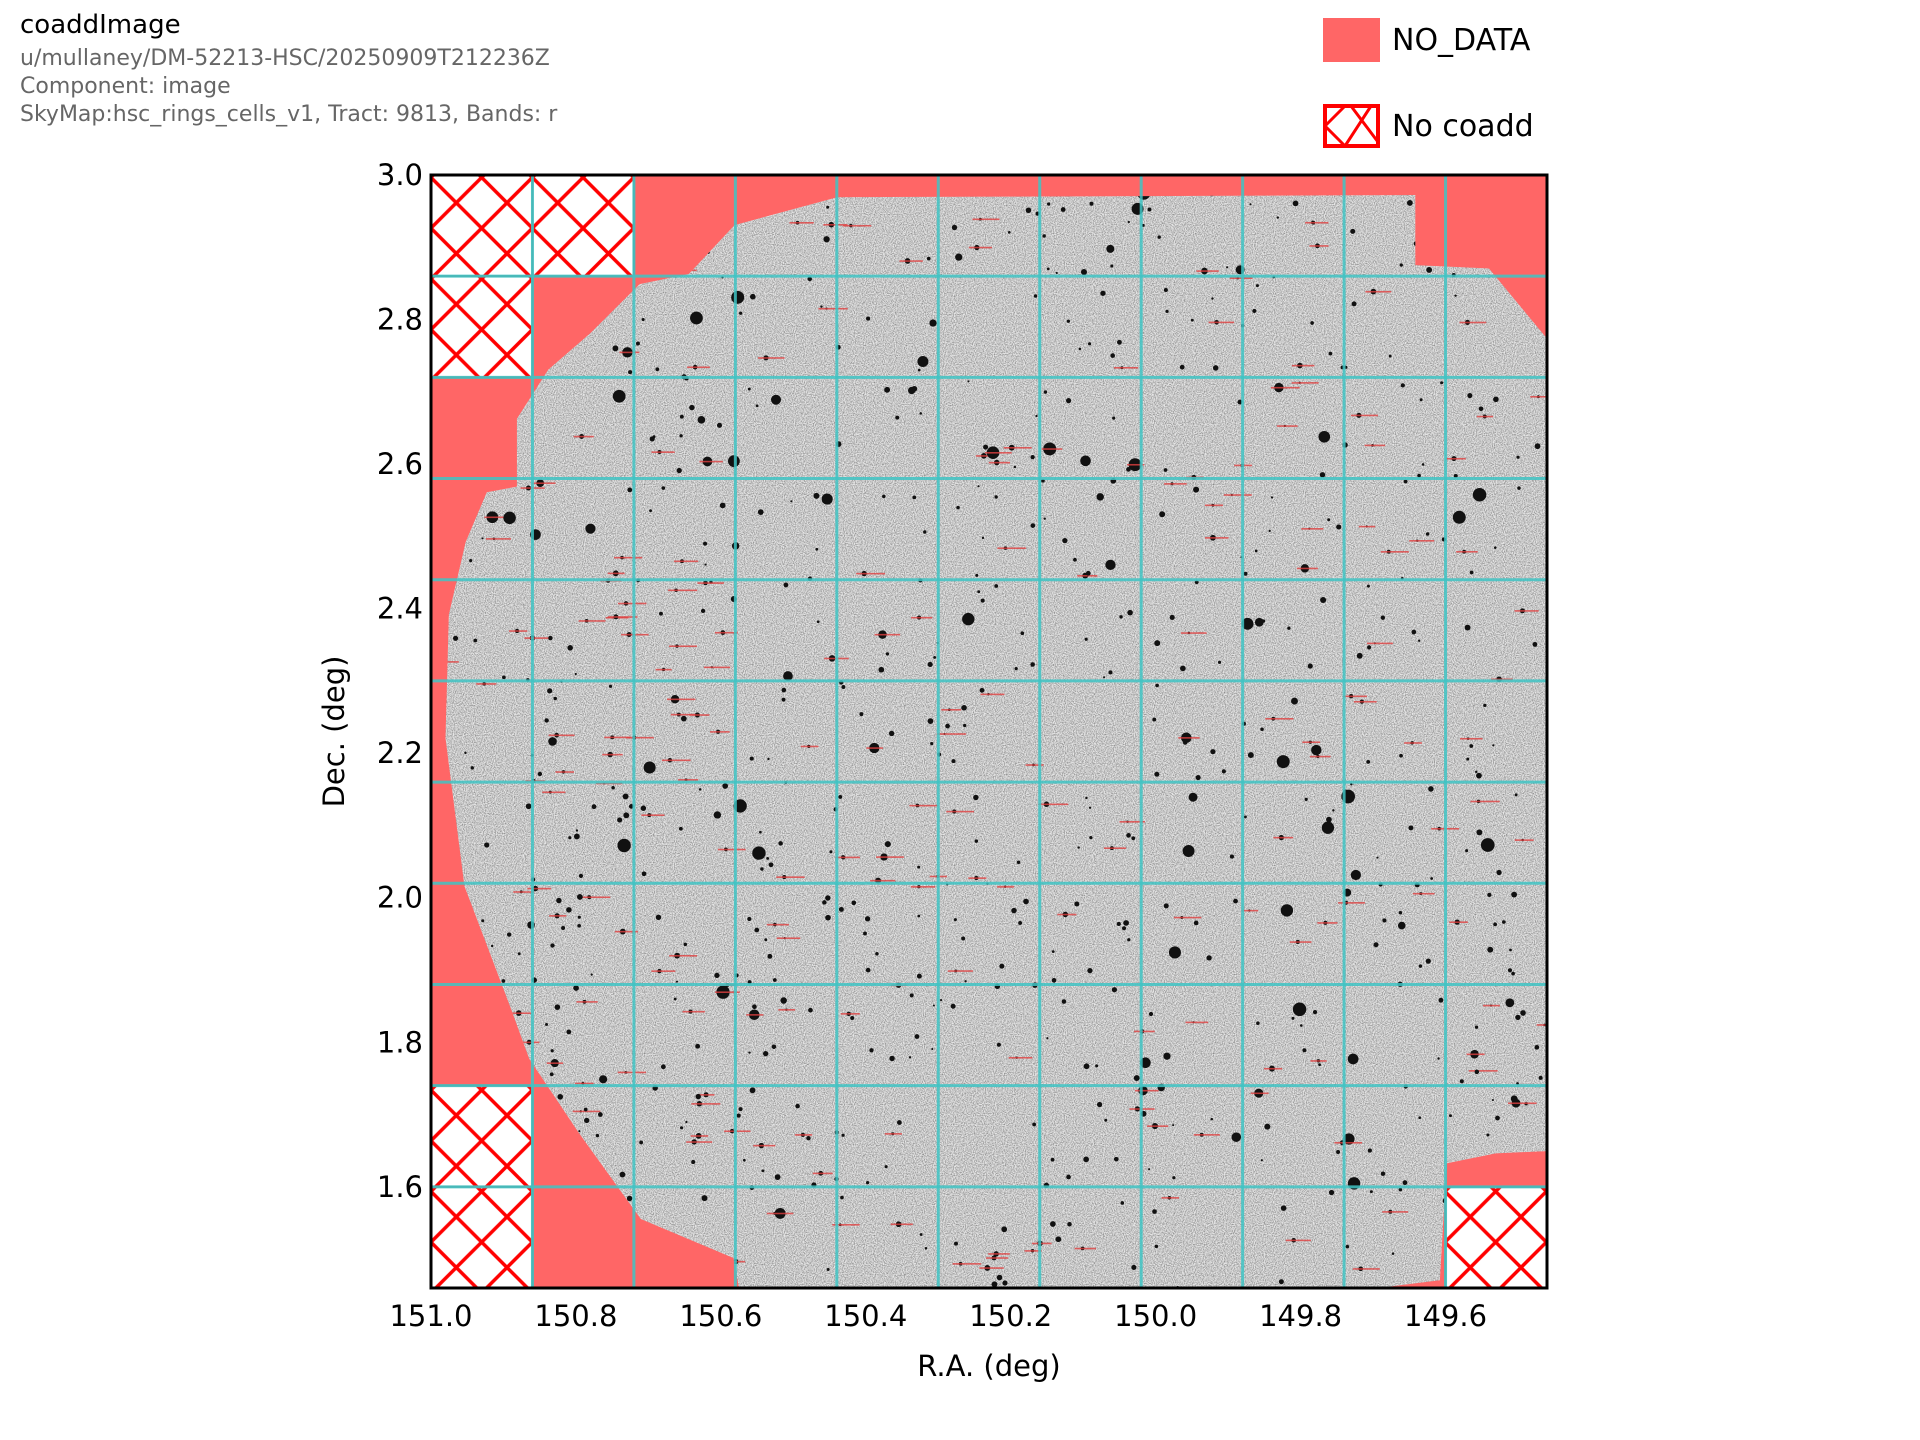  I want to click on y-axis-label: Dec. (deg), so click(334, 732).